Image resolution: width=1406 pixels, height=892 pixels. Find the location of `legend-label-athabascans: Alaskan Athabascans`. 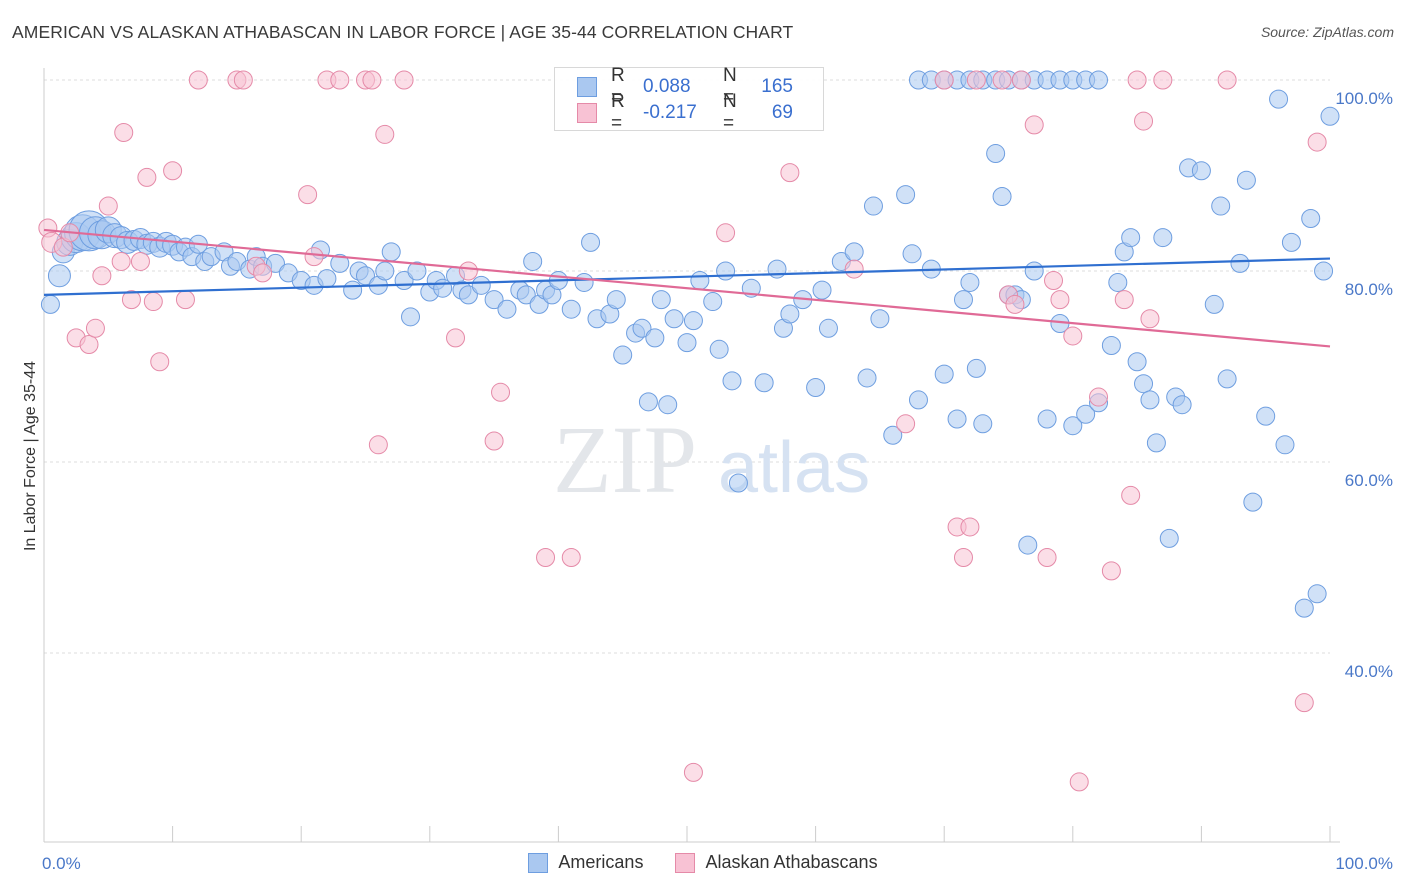

legend-label-athabascans: Alaskan Athabascans is located at coordinates (791, 862).